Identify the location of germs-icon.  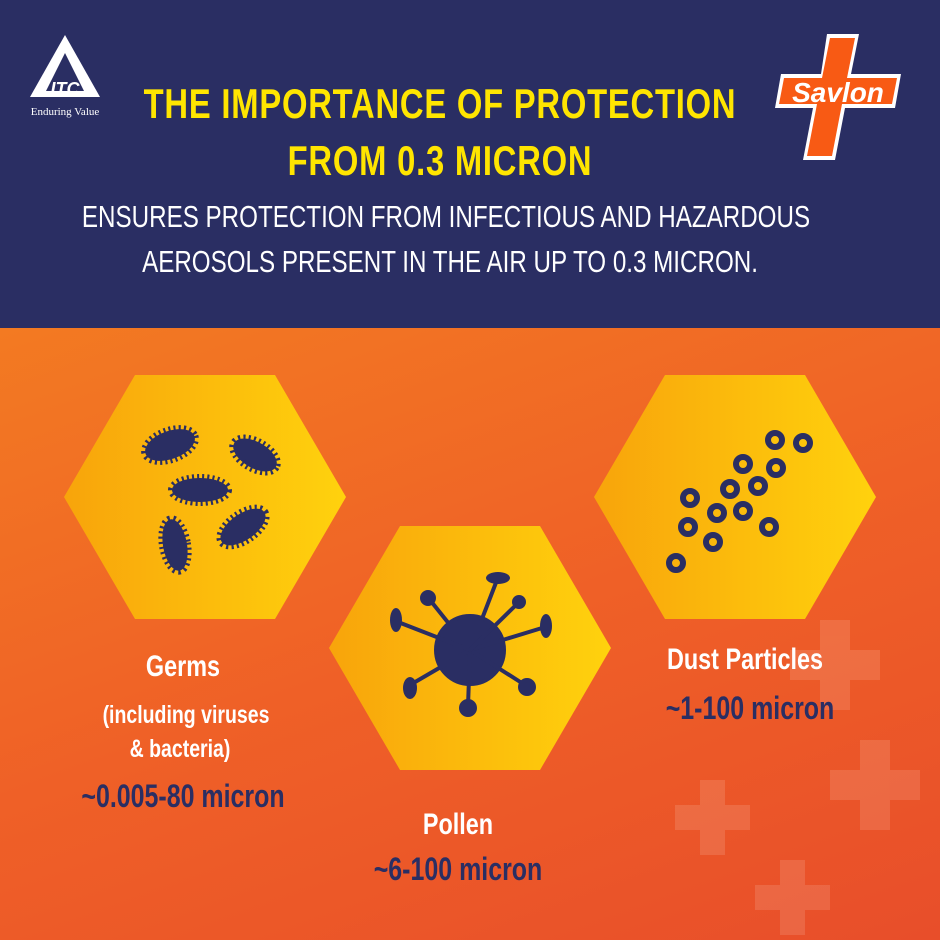
(211, 500).